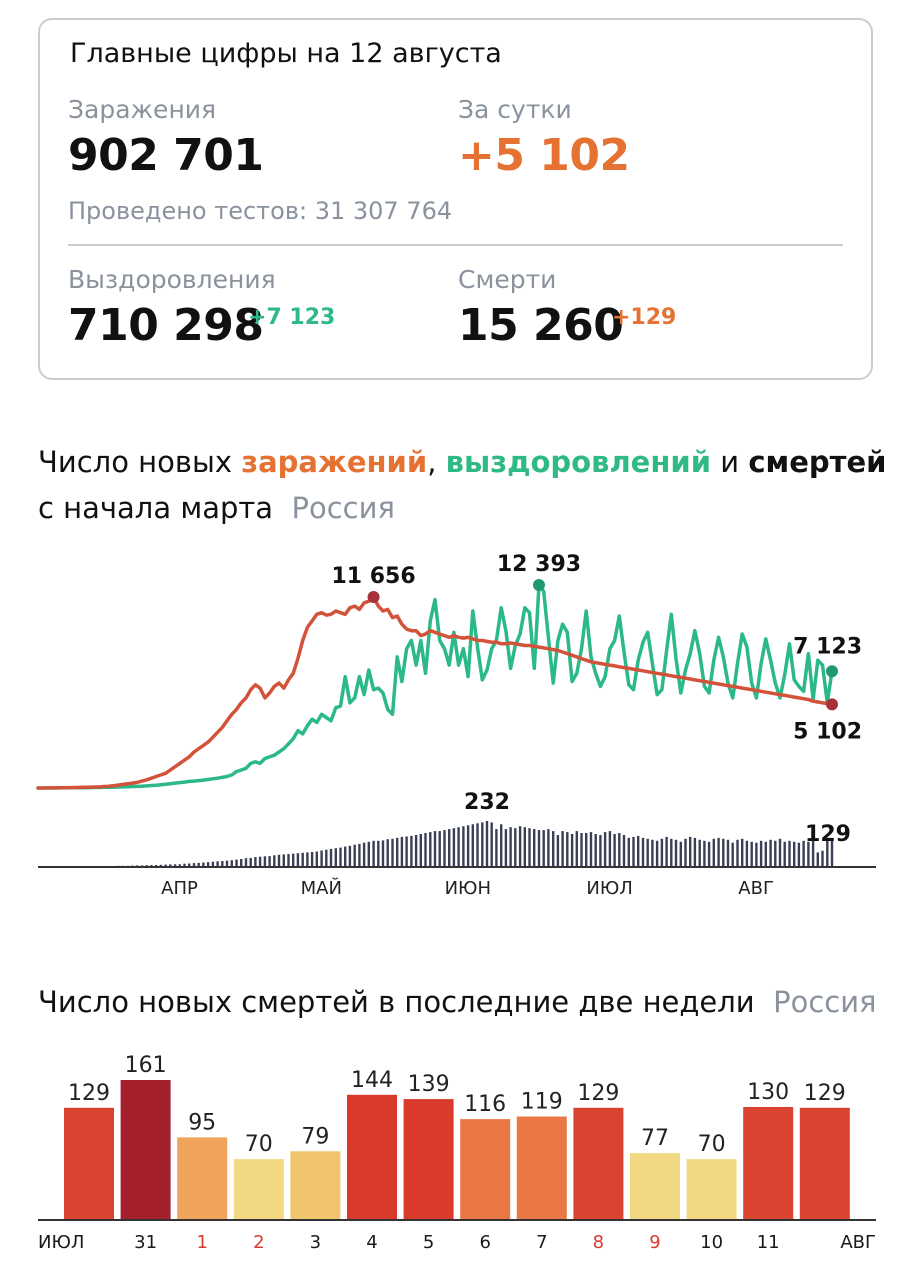  I want to click on day-label: ИЮЛ, so click(61, 1242).